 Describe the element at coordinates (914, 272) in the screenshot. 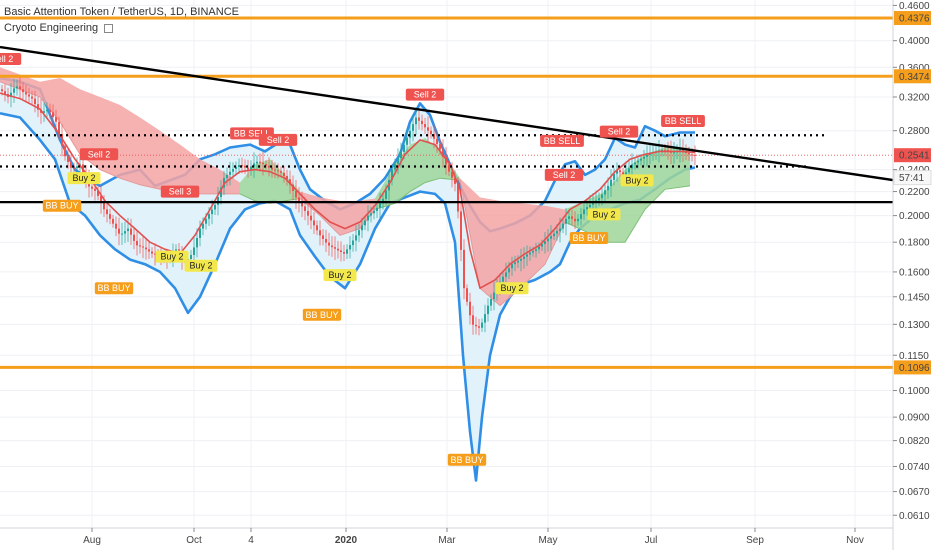

I see `price-tick-label: 0.1600` at that location.